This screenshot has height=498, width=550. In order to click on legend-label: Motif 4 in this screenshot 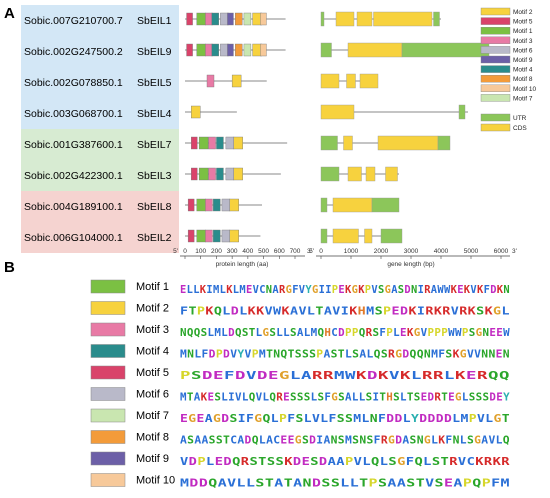, I will do `click(523, 70)`.